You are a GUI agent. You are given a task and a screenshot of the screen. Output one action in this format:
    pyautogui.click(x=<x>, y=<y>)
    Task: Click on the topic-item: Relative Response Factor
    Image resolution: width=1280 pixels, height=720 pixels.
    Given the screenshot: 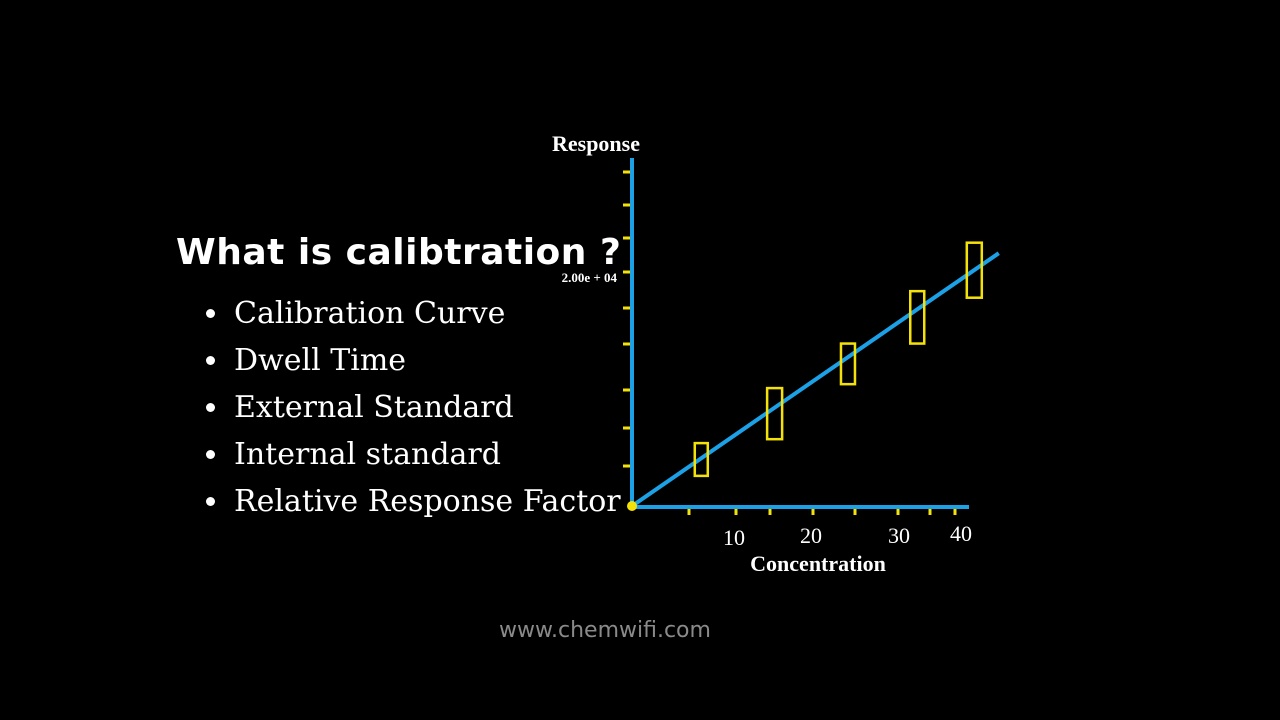 What is the action you would take?
    pyautogui.click(x=413, y=501)
    